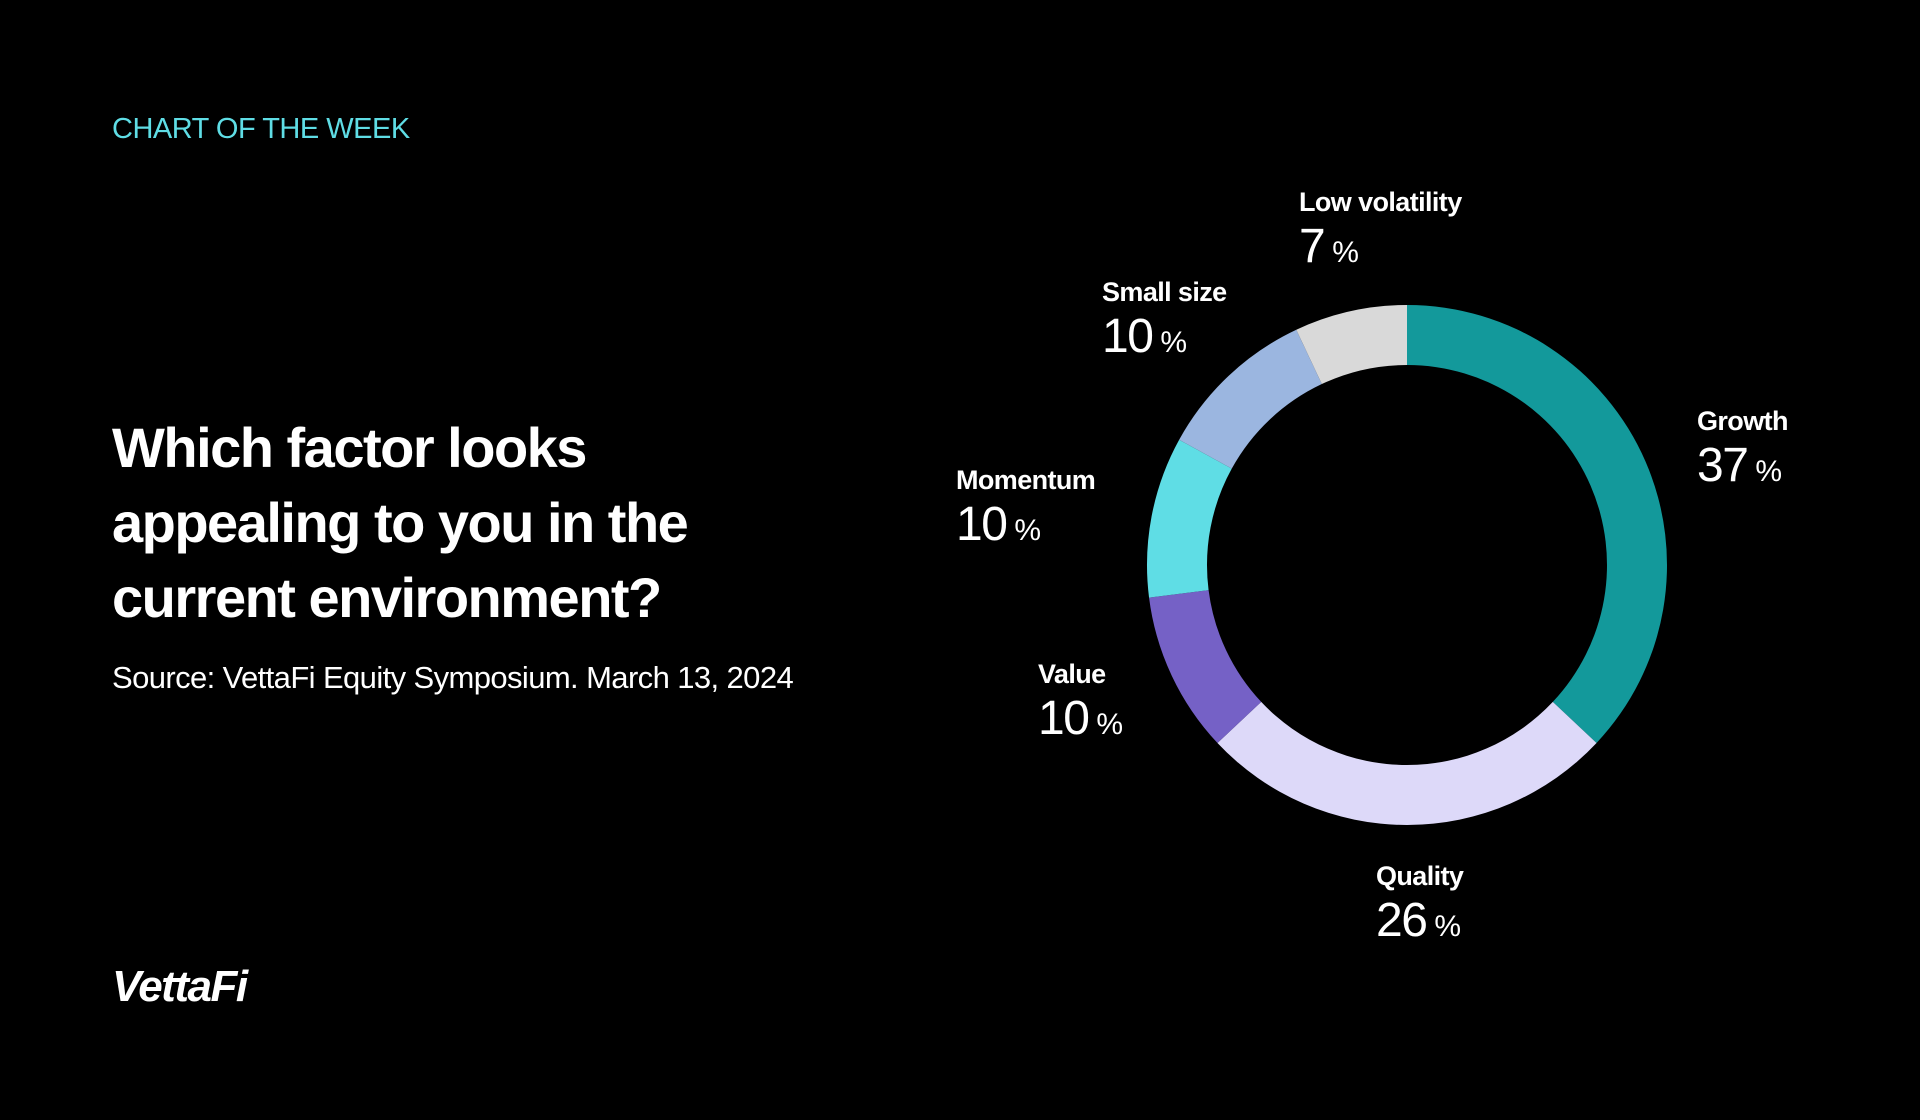 Image resolution: width=1920 pixels, height=1120 pixels. I want to click on slice-name-quality: Quality, so click(1420, 876).